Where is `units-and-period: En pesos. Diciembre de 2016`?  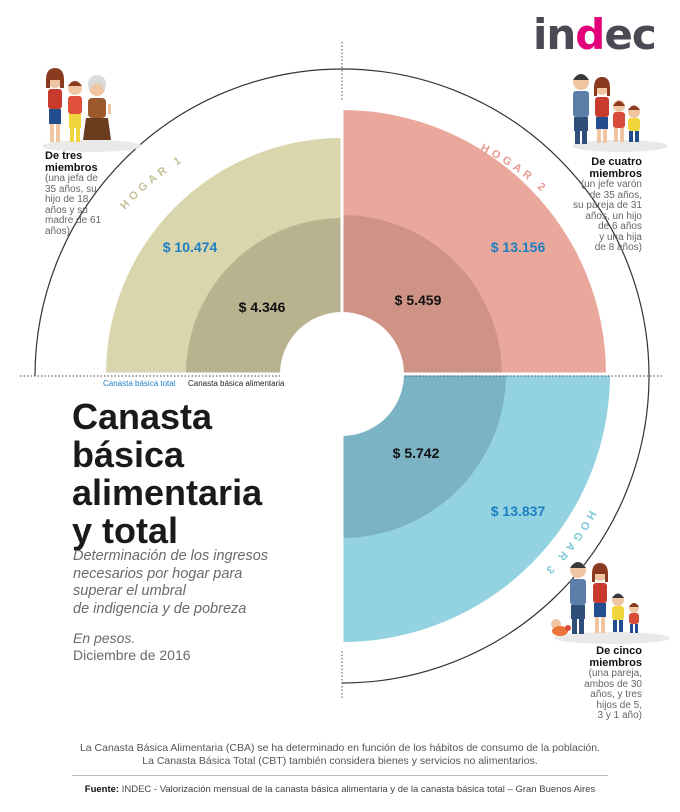
units-and-period: En pesos. Diciembre de 2016 is located at coordinates (132, 646).